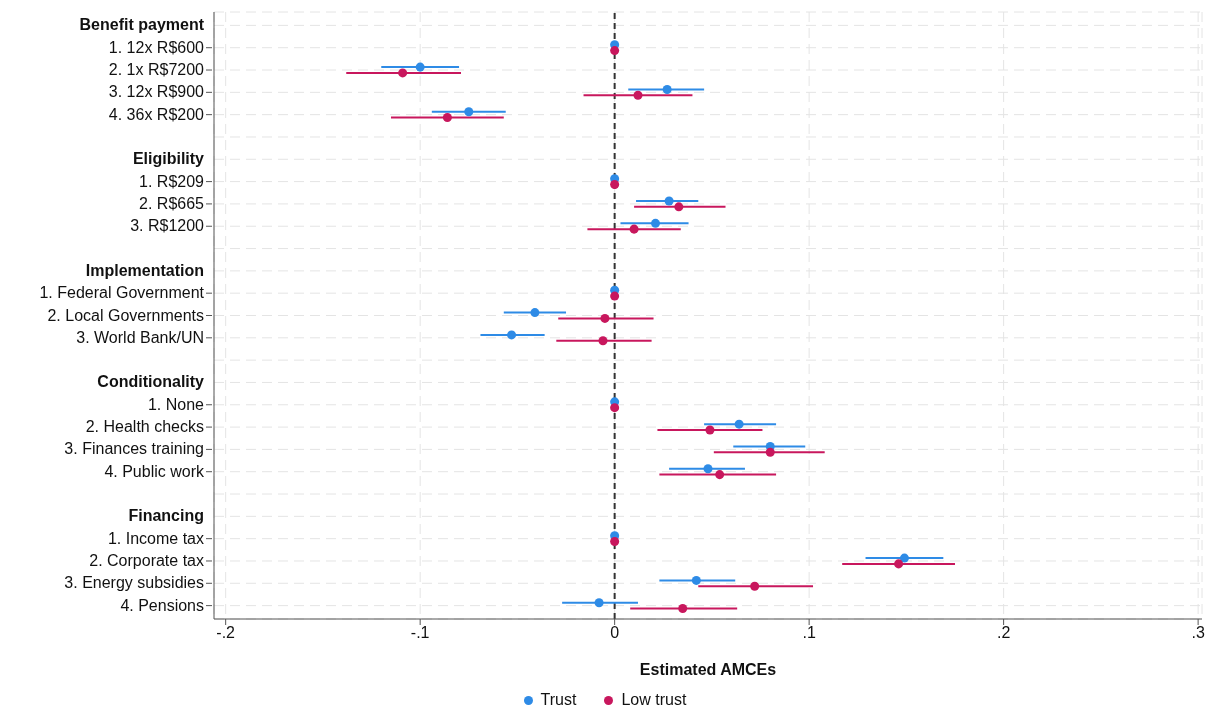  I want to click on y-tick-label: 1. None, so click(176, 404).